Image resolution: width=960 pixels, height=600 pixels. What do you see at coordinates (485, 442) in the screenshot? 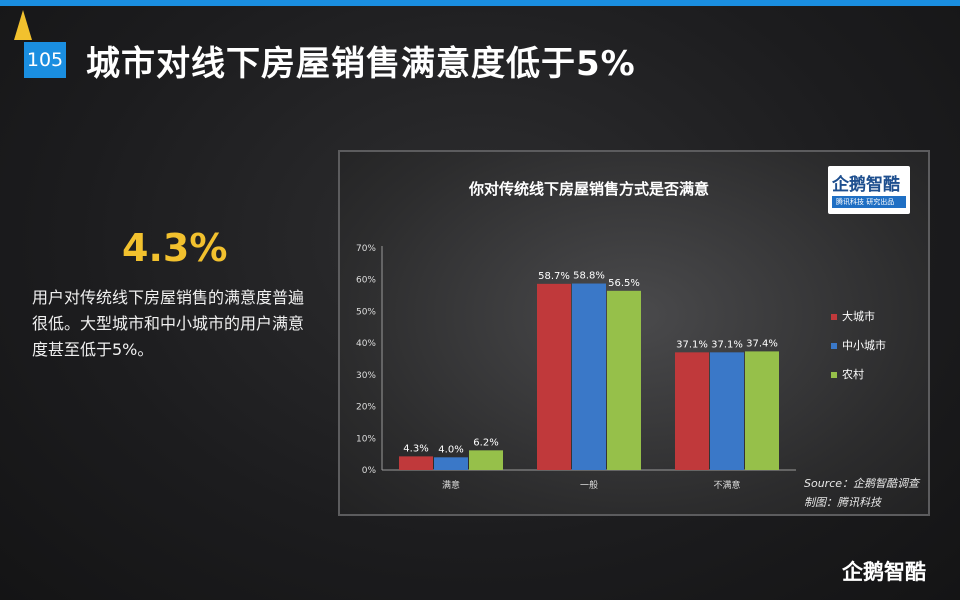
I see `data-label: 6.2%` at bounding box center [485, 442].